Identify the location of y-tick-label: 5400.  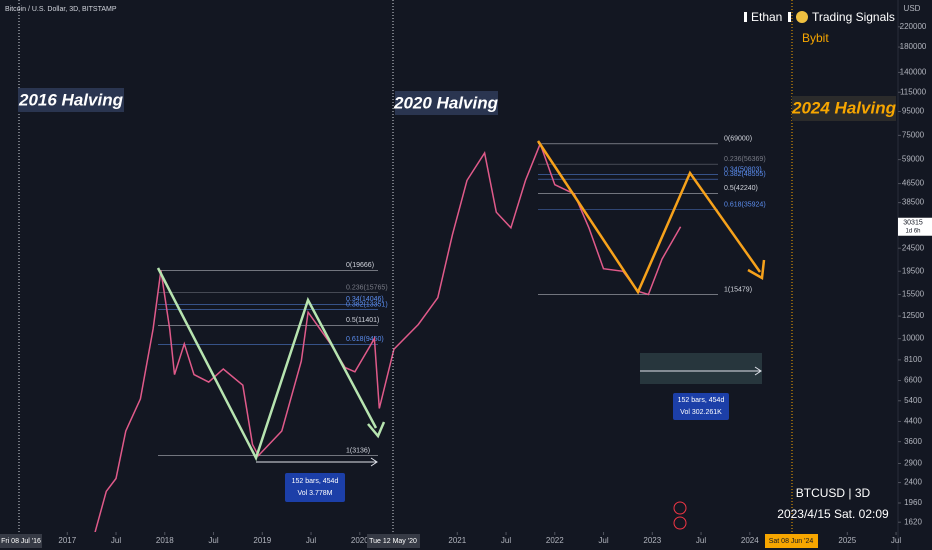
(913, 400).